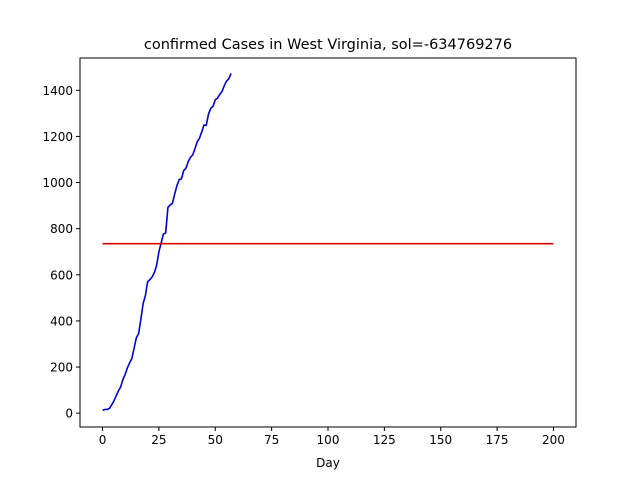 The width and height of the screenshot is (640, 480). What do you see at coordinates (61, 252) in the screenshot?
I see `y-axis-ticks: 0 200 400 600 800 1000 1200 1400` at bounding box center [61, 252].